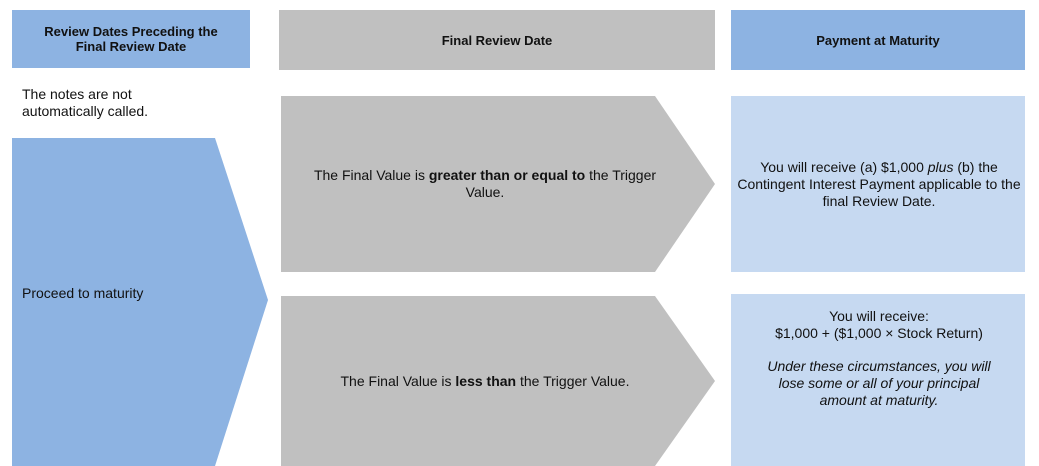 This screenshot has width=1039, height=466. I want to click on header: Final Review Date, so click(497, 40).